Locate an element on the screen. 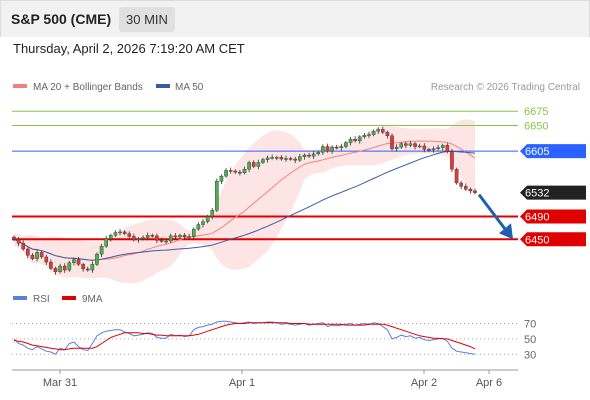 Image resolution: width=590 pixels, height=400 pixels. rsi-legend: RSI 9MA is located at coordinates (58, 299).